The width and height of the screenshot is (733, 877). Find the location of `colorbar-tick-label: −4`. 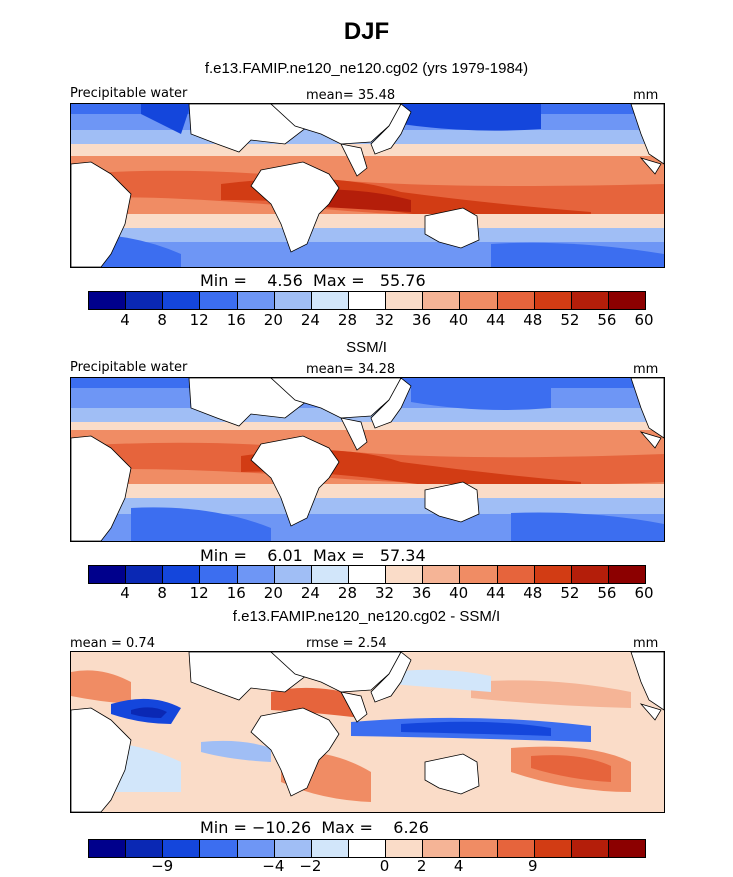

colorbar-tick-label: −4 is located at coordinates (273, 866).